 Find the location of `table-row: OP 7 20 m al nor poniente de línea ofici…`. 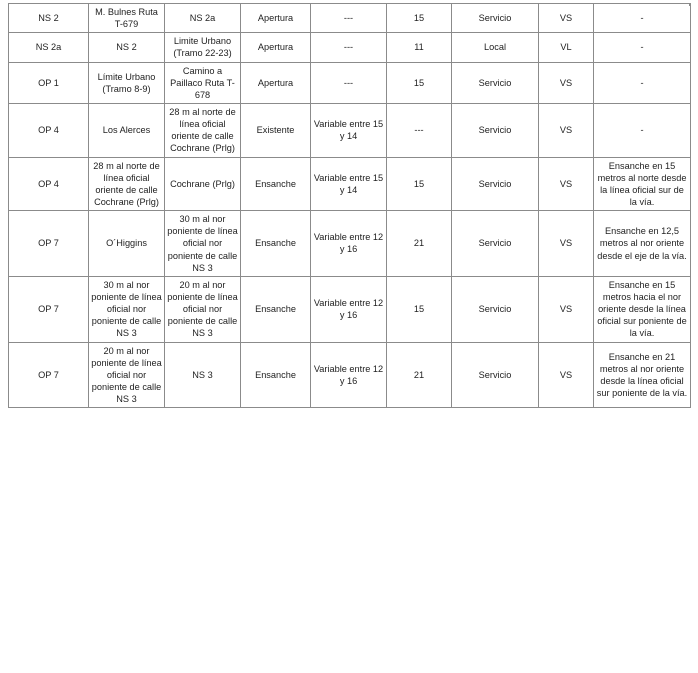

table-row: OP 7 20 m al nor poniente de línea ofici… is located at coordinates (349, 375).